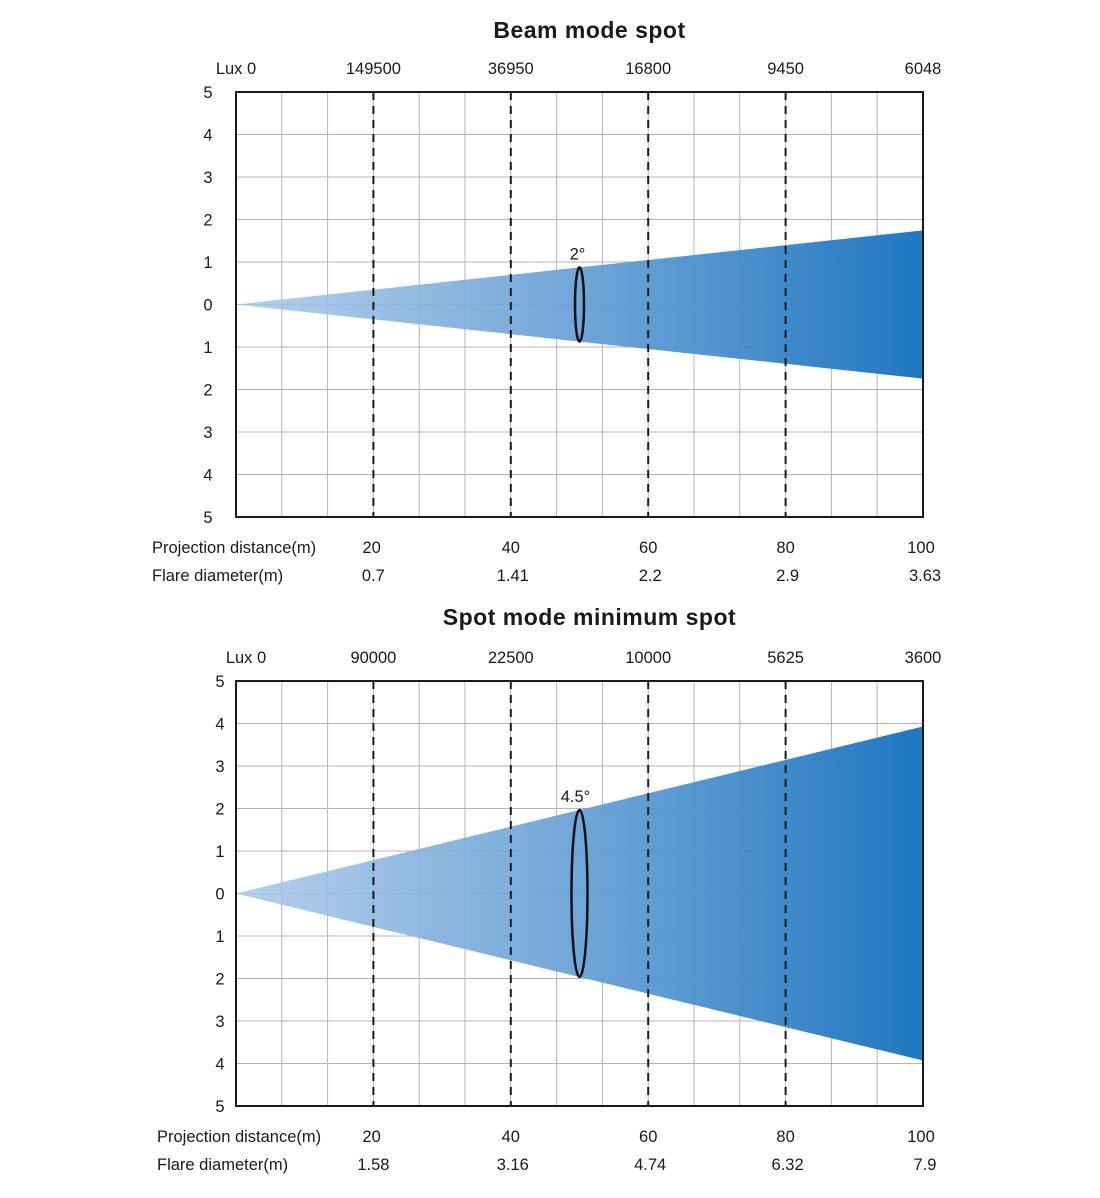 The height and width of the screenshot is (1198, 1100). I want to click on lux-value: 10000, so click(648, 658).